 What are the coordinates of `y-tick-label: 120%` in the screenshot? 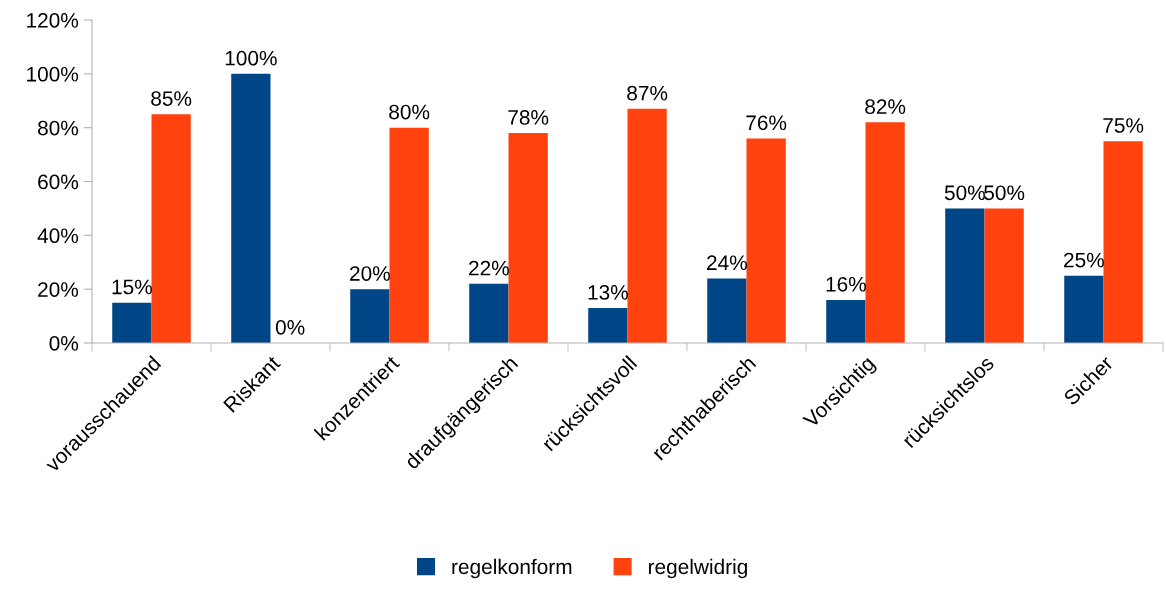 It's located at (53, 20).